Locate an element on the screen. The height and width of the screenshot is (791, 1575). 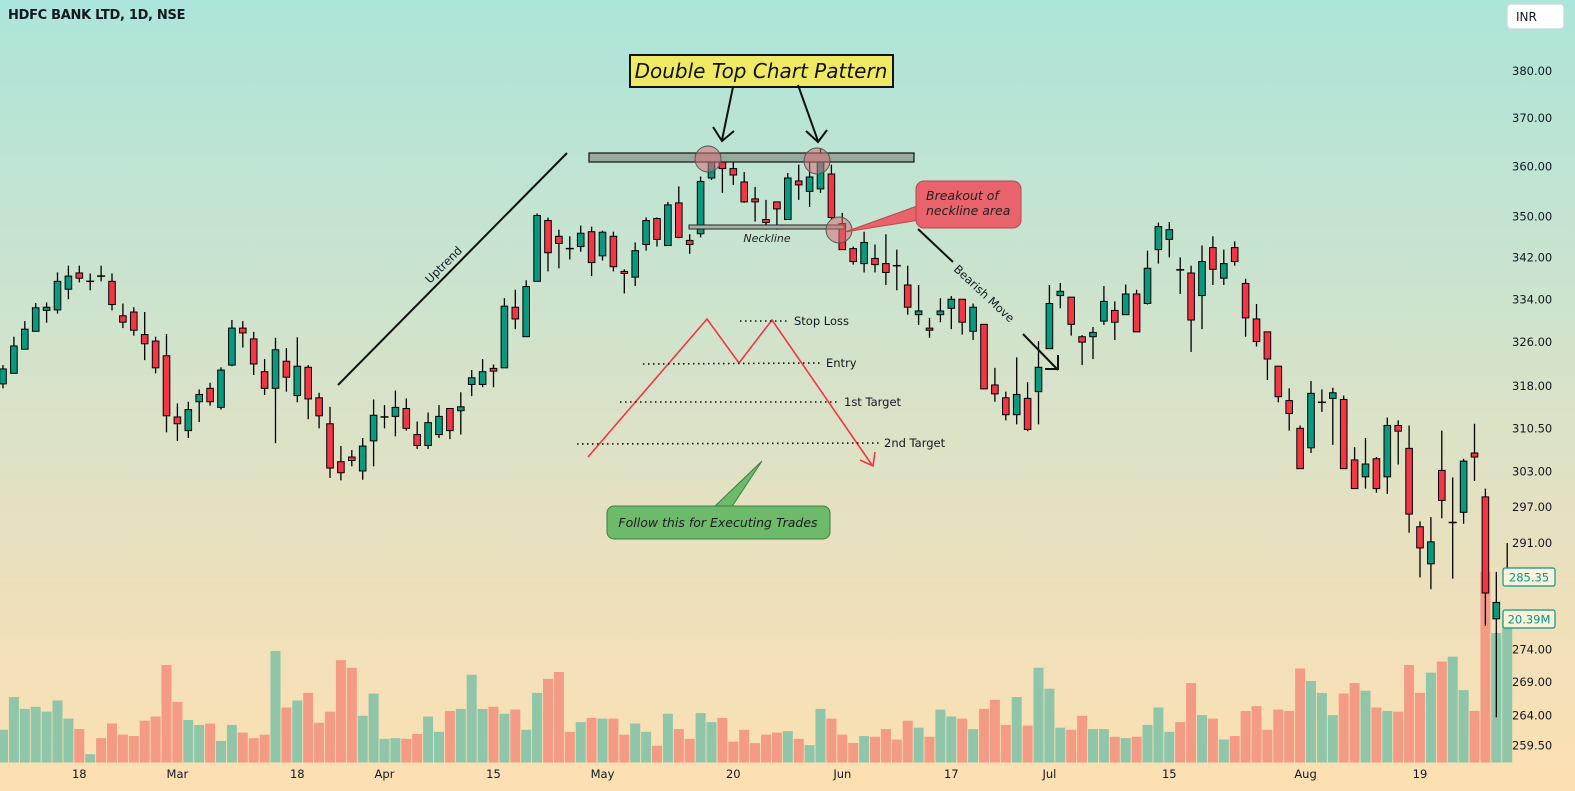
target2-line is located at coordinates (728, 443).